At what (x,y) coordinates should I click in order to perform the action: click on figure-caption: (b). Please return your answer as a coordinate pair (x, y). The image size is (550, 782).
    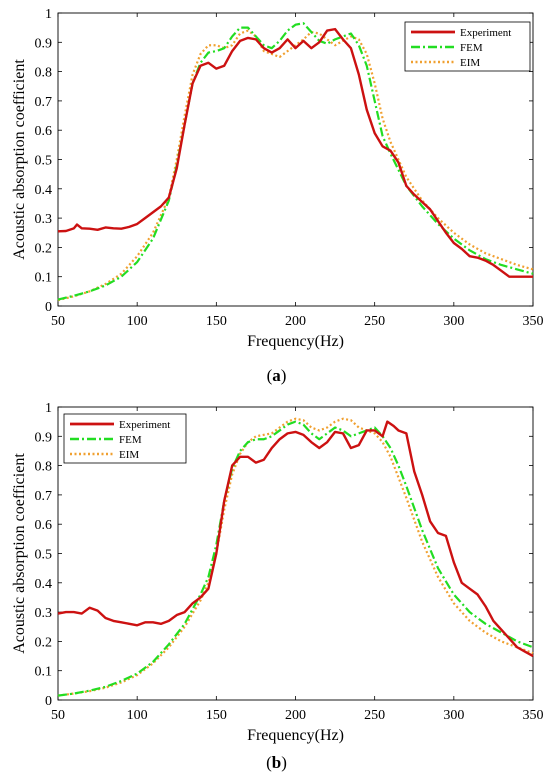
    Looking at the image, I should click on (276, 762).